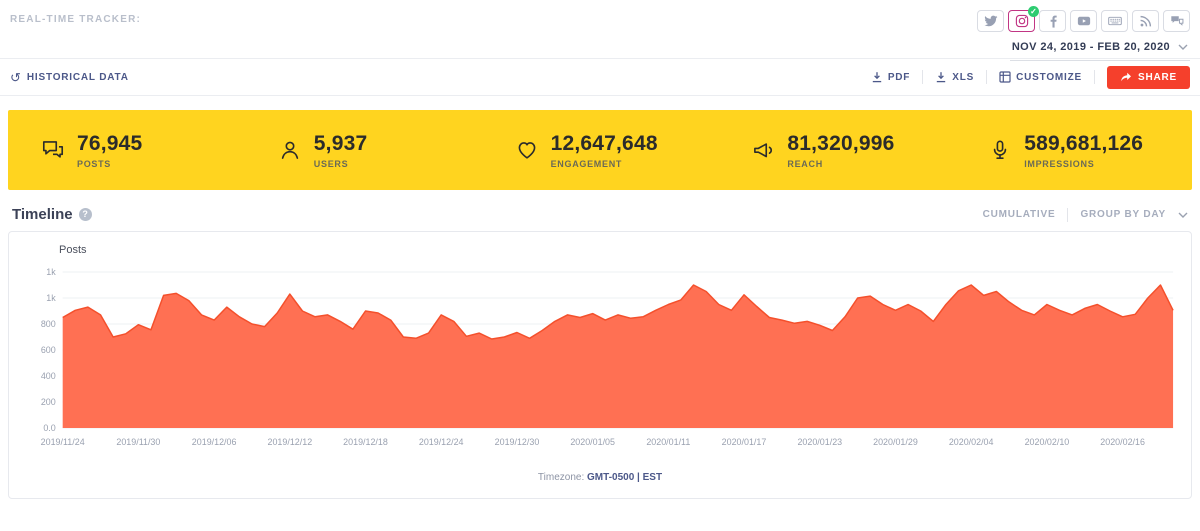  I want to click on date-range-selector: NOV 24, 2019 - FEB 20, 2020, so click(1099, 51).